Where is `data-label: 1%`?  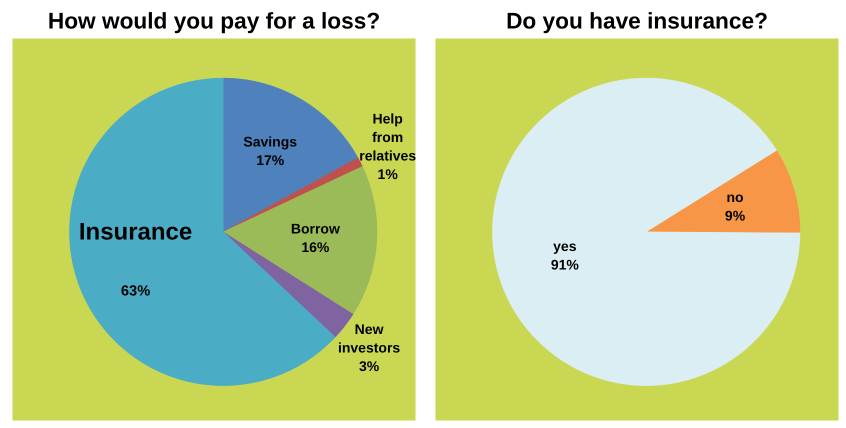 data-label: 1% is located at coordinates (388, 174).